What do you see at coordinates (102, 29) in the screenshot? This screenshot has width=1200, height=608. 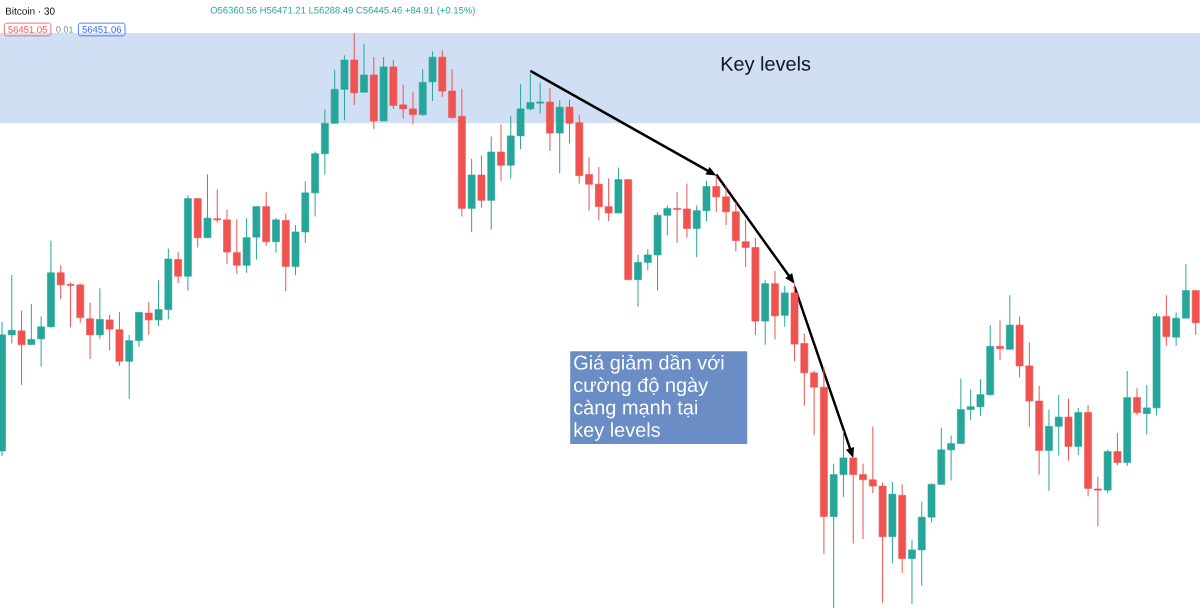 I see `text: 56451.06` at bounding box center [102, 29].